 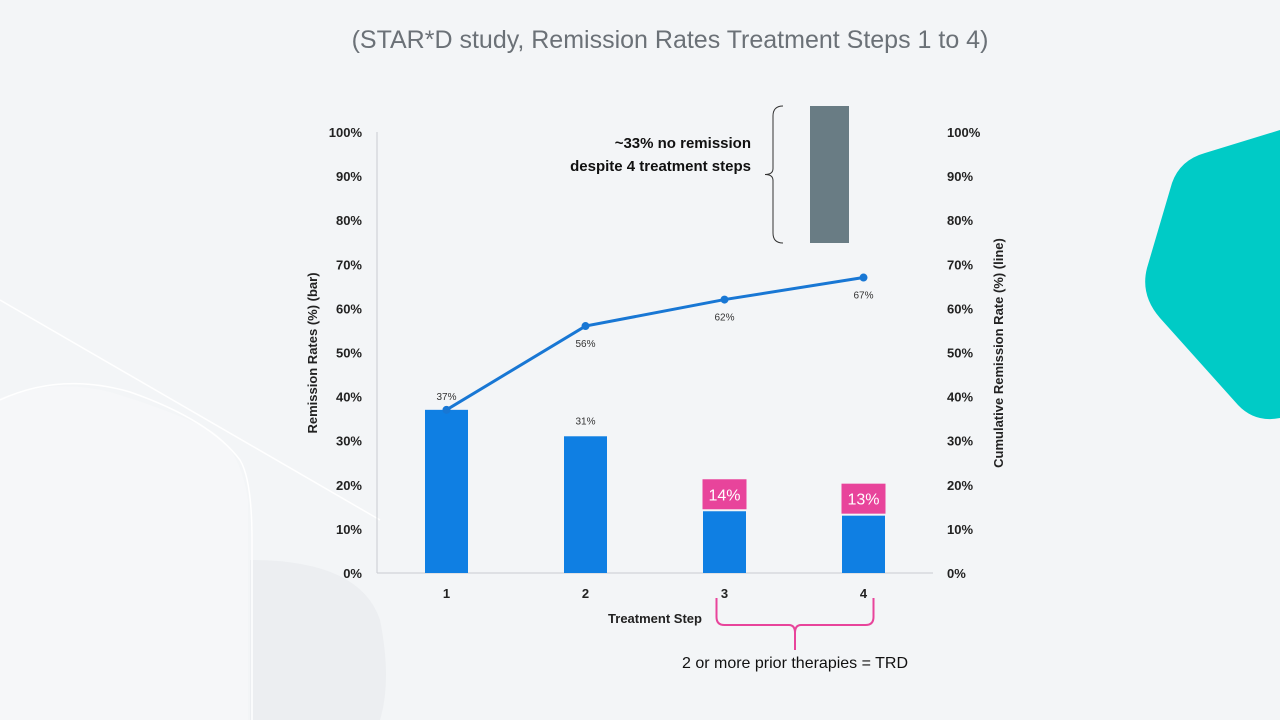 I want to click on white-curve-shape, so click(x=124, y=553).